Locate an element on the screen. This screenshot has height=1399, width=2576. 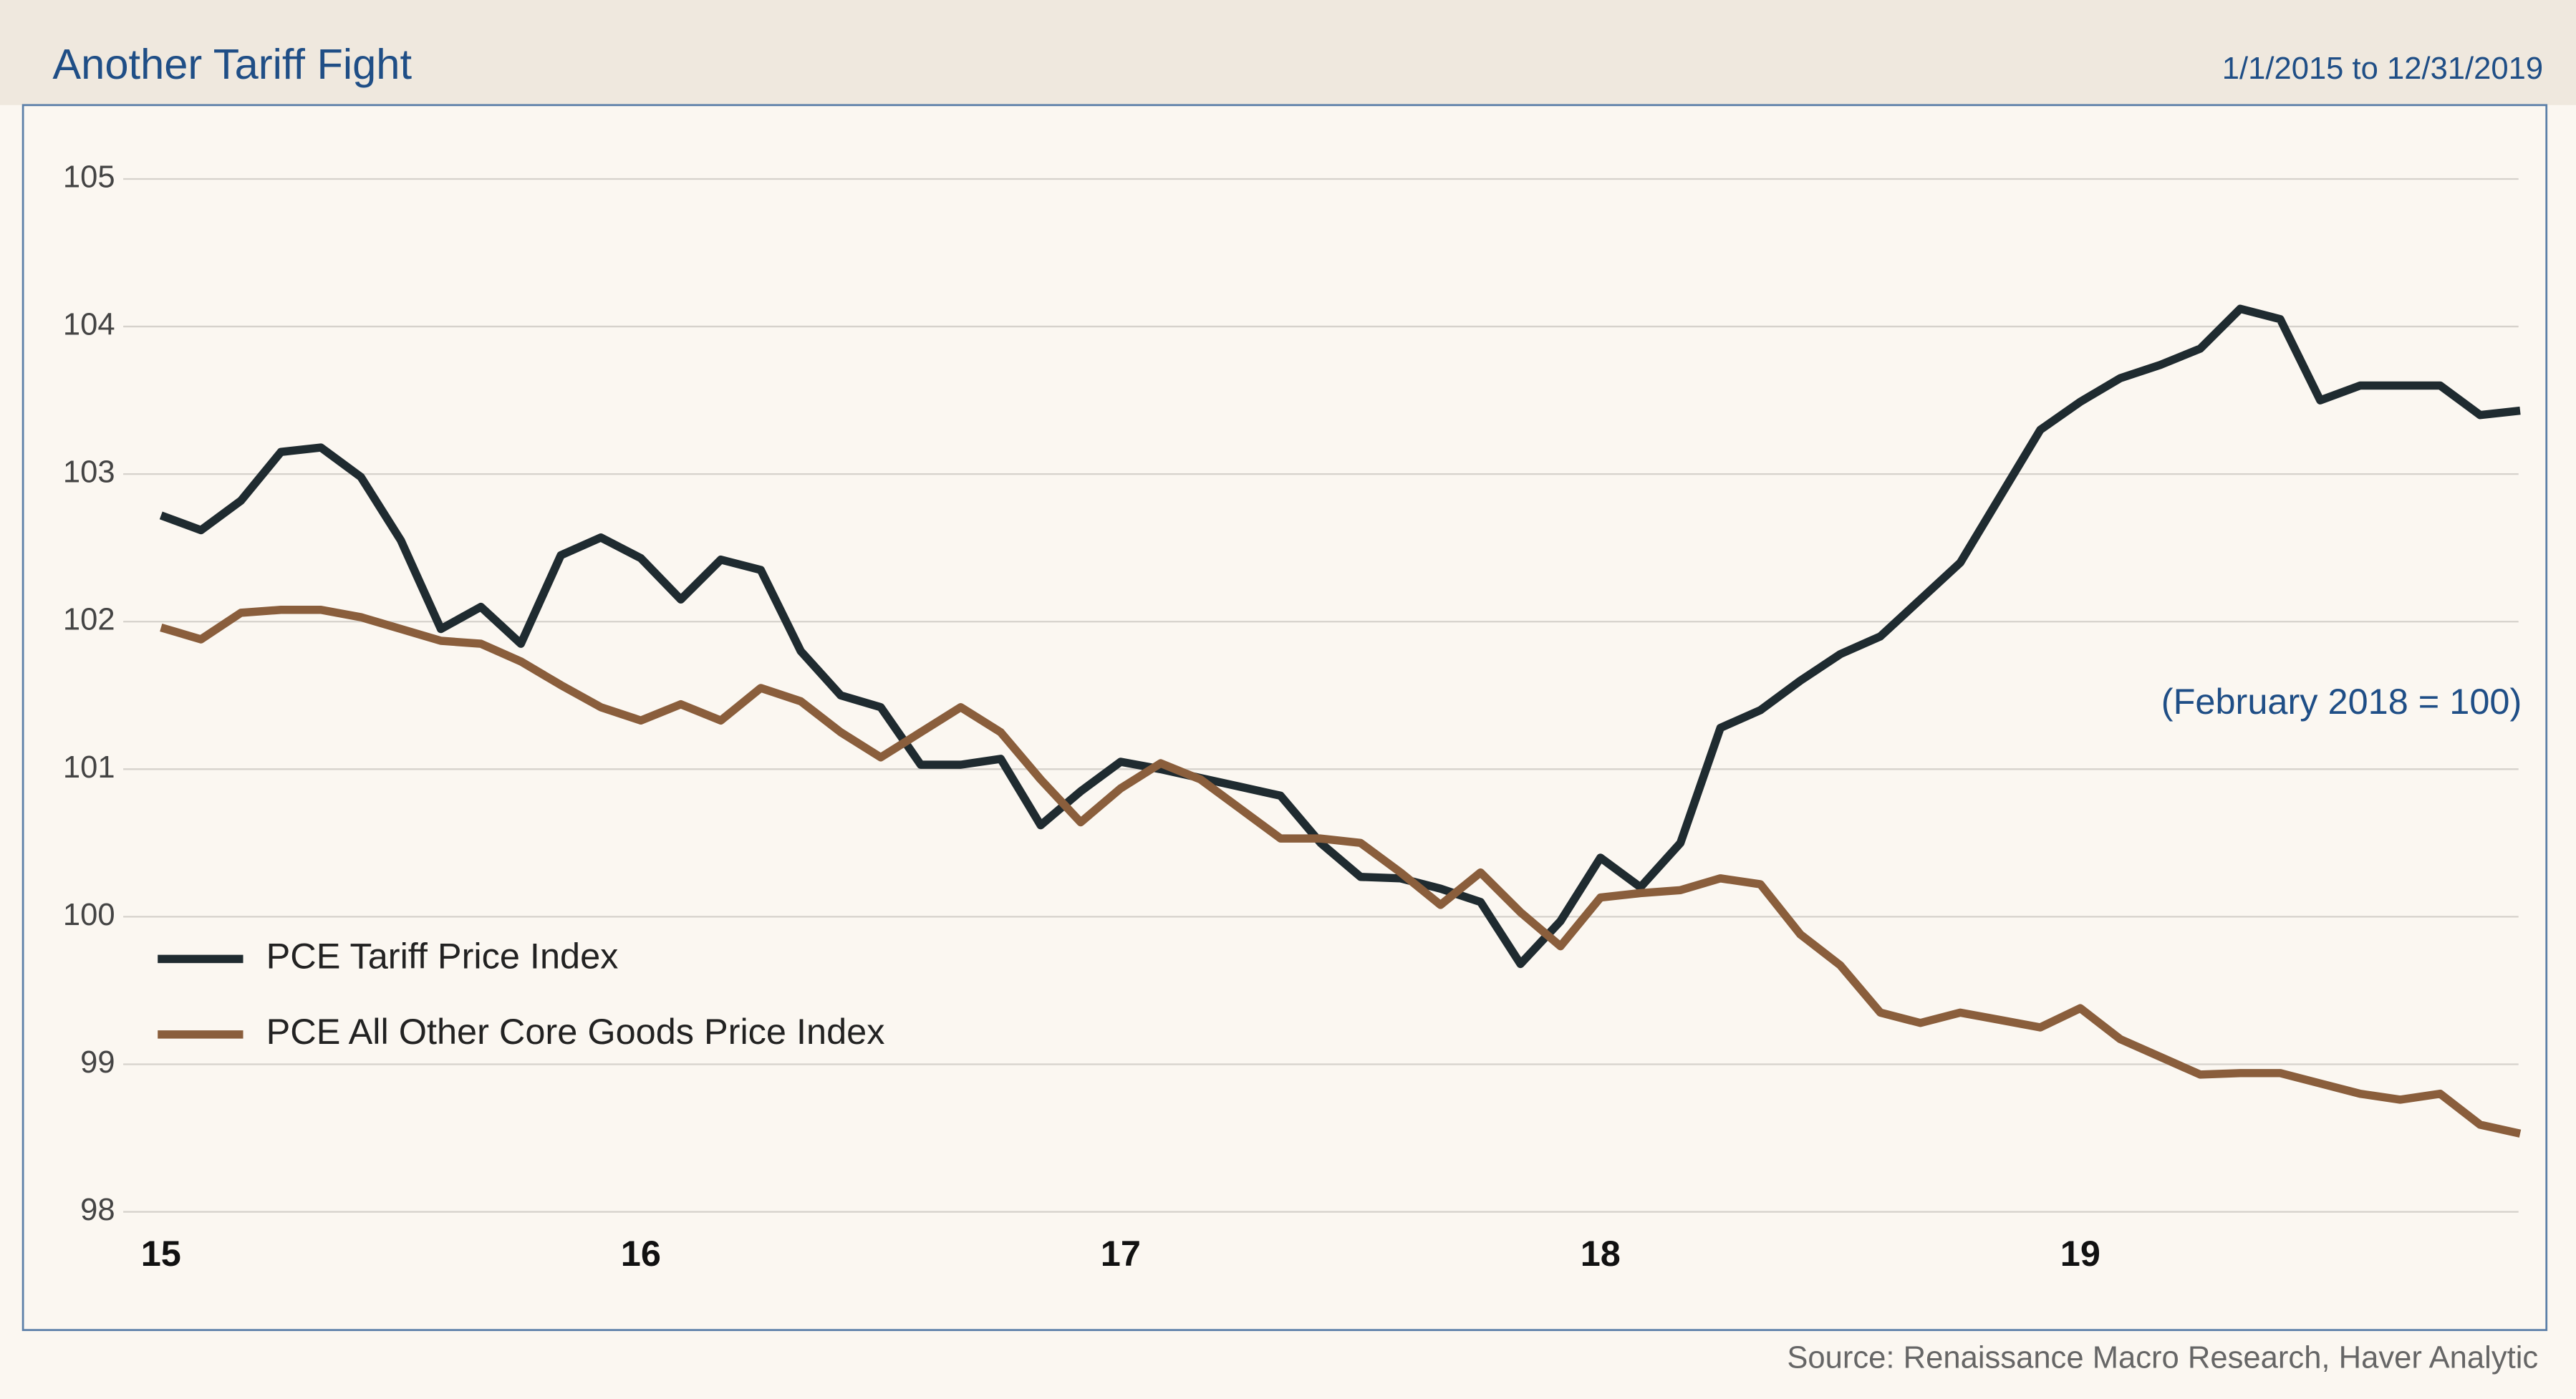
x-tick-label: 18 is located at coordinates (1601, 1254).